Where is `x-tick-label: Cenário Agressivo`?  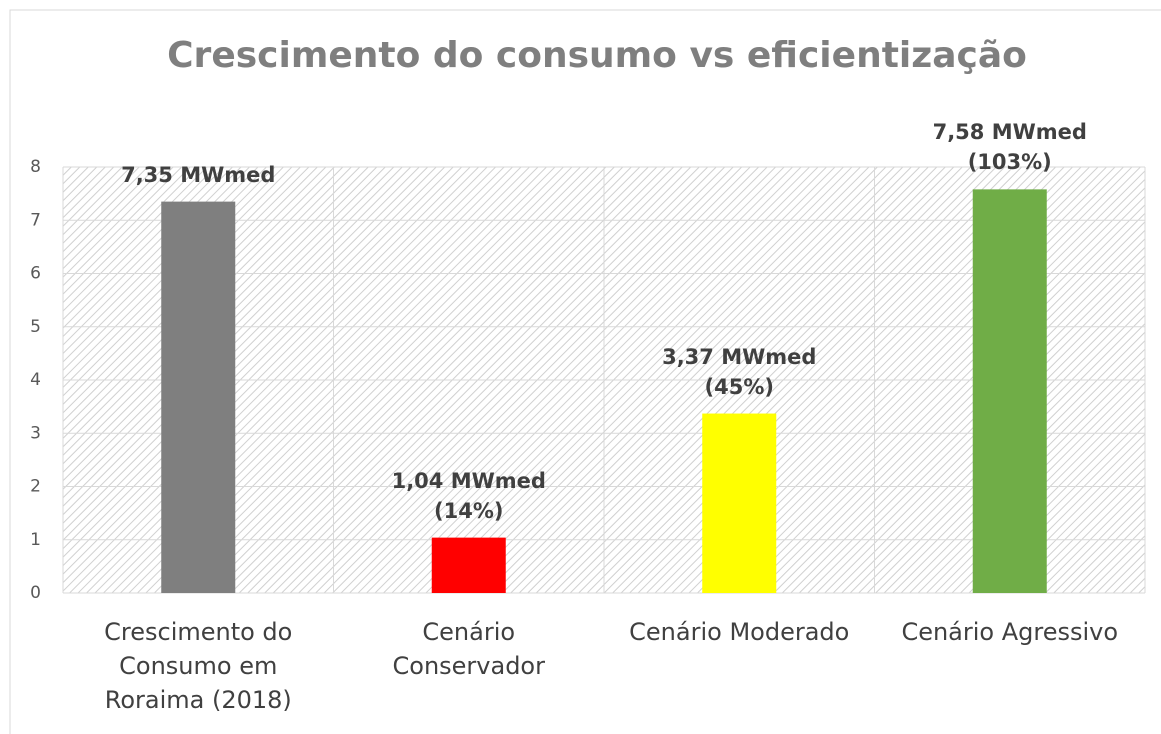
x-tick-label: Cenário Agressivo is located at coordinates (1010, 632).